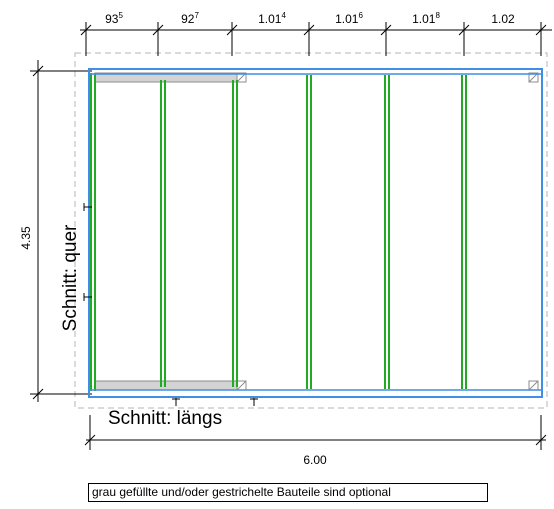 The image size is (554, 509). What do you see at coordinates (503, 19) in the screenshot?
I see `dim-top-6: 1.02` at bounding box center [503, 19].